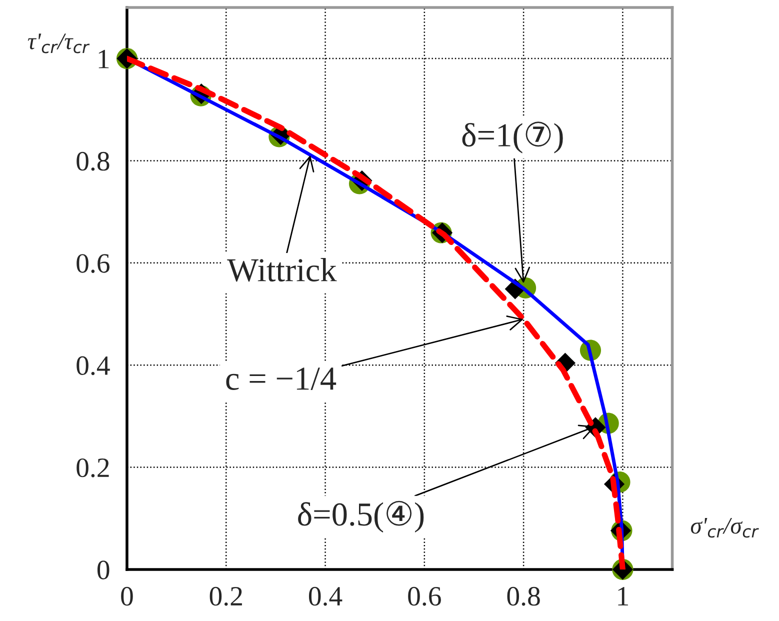  Describe the element at coordinates (724, 528) in the screenshot. I see `x-axis-title: σ'$_{cr}$/σ$_{cr}$` at that location.